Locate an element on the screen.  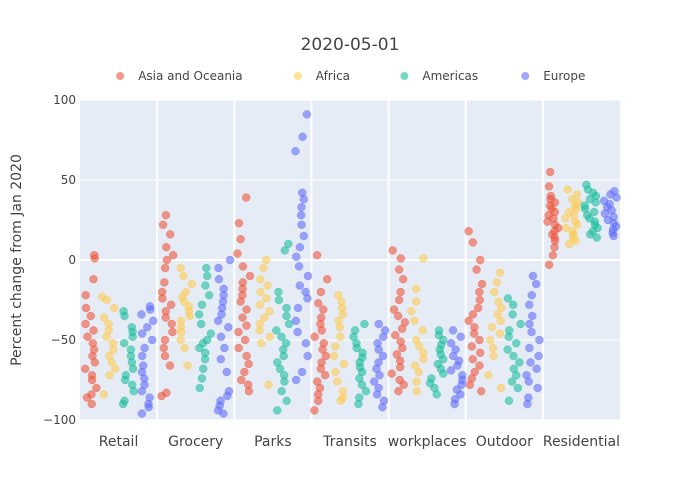
legend-label: Asia and Oceania is located at coordinates (190, 76).